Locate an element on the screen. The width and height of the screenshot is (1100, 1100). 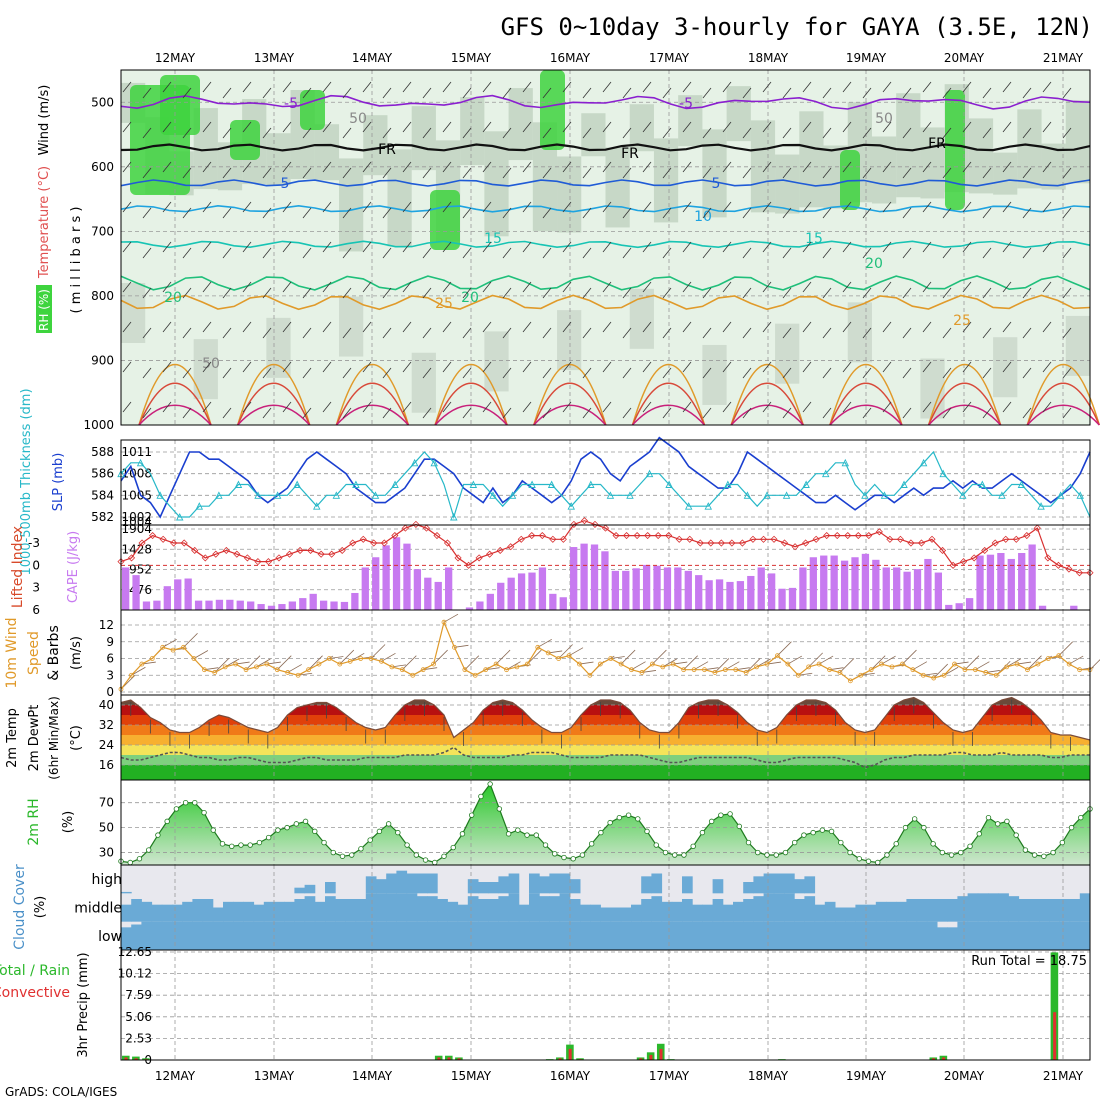
lifted-index-tick-label: 6 is located at coordinates (36, 610).